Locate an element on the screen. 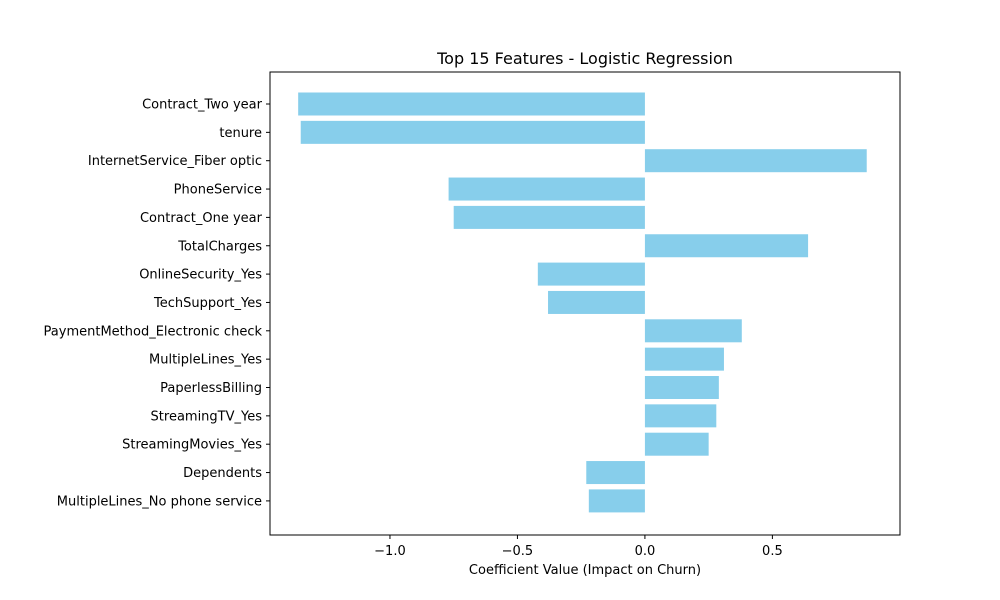 The height and width of the screenshot is (600, 1000). y-tick-label: Contract_One year is located at coordinates (201, 218).